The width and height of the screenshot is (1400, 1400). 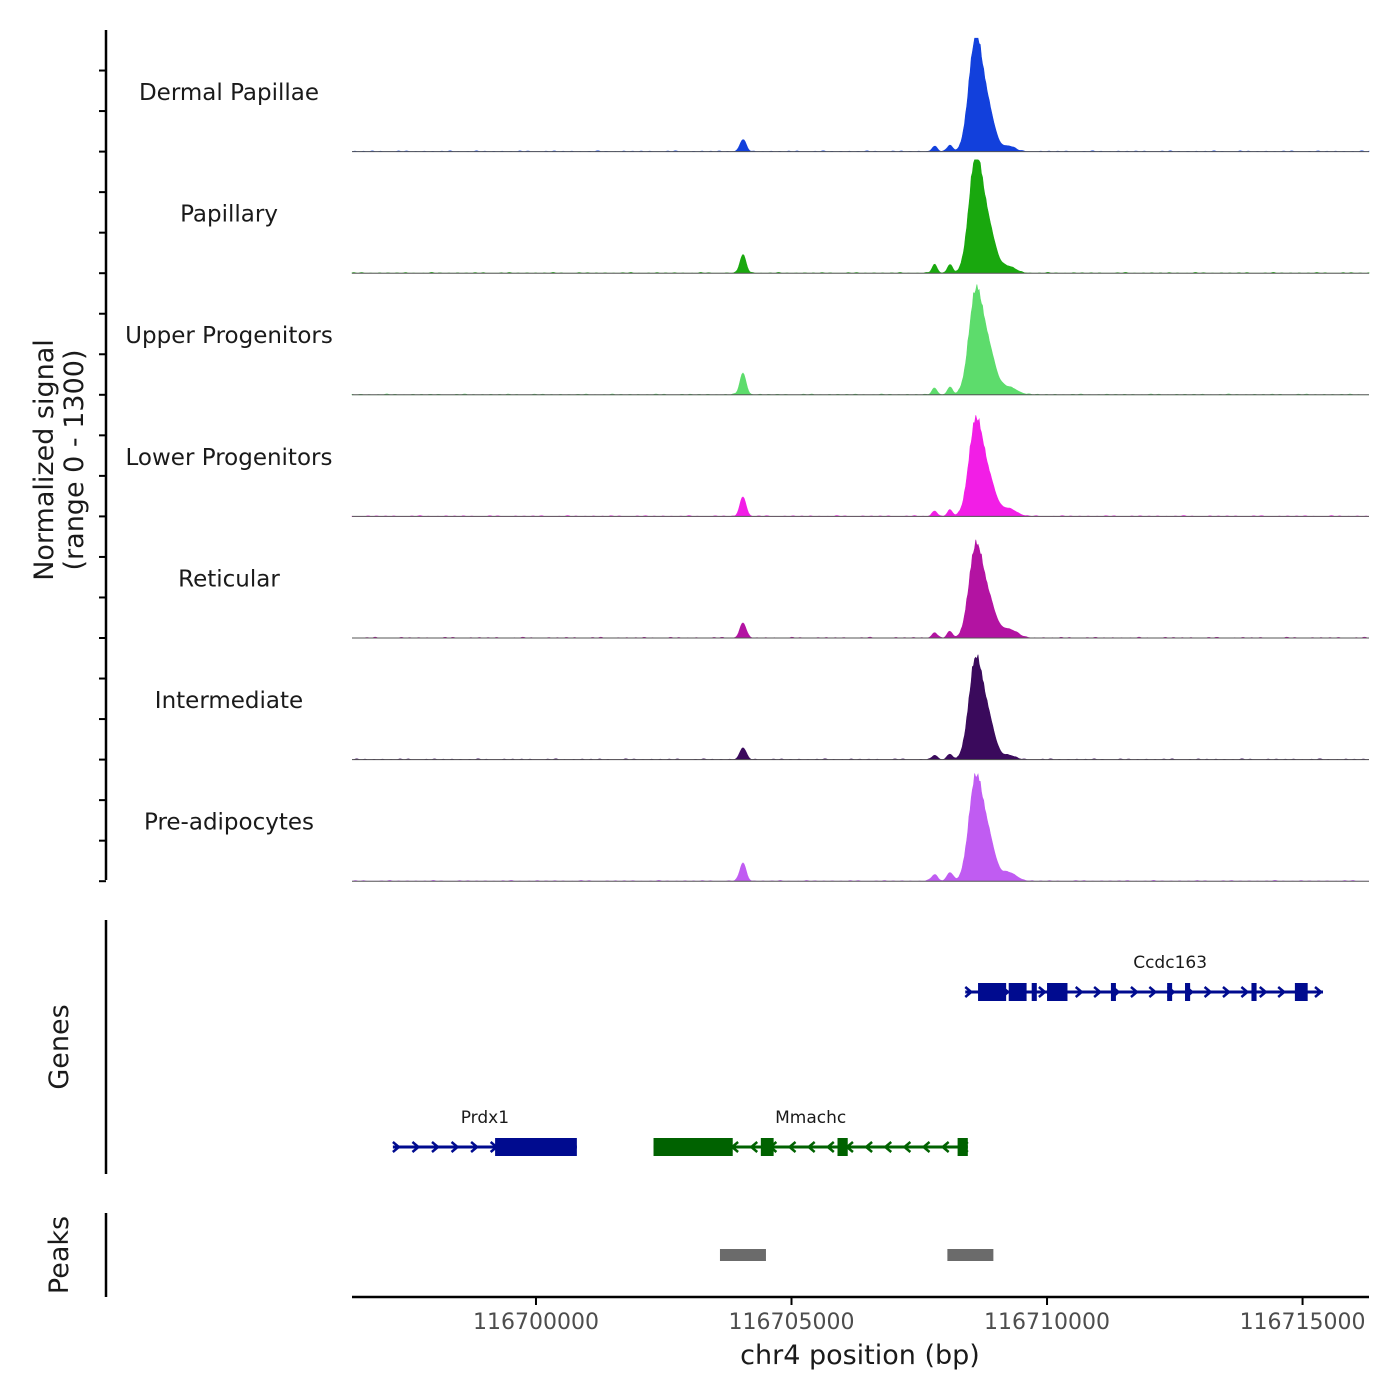 What do you see at coordinates (229, 336) in the screenshot?
I see `track-label: Upper Progenitors` at bounding box center [229, 336].